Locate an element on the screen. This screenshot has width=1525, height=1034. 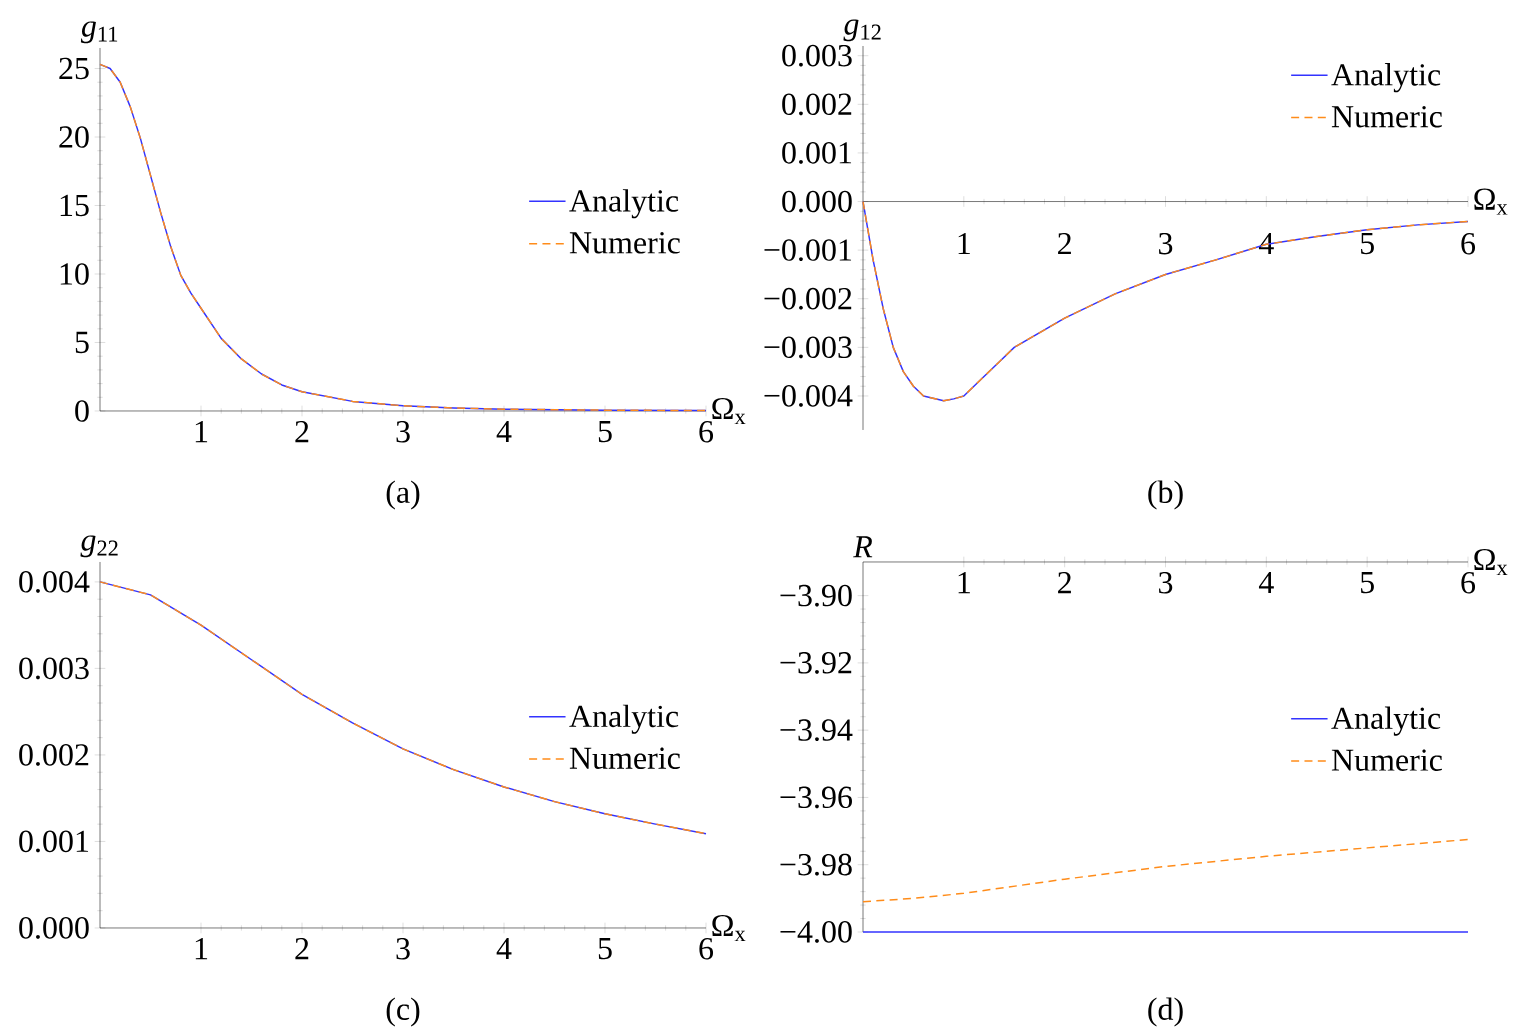
y-tick-label: 15 is located at coordinates (74, 205).